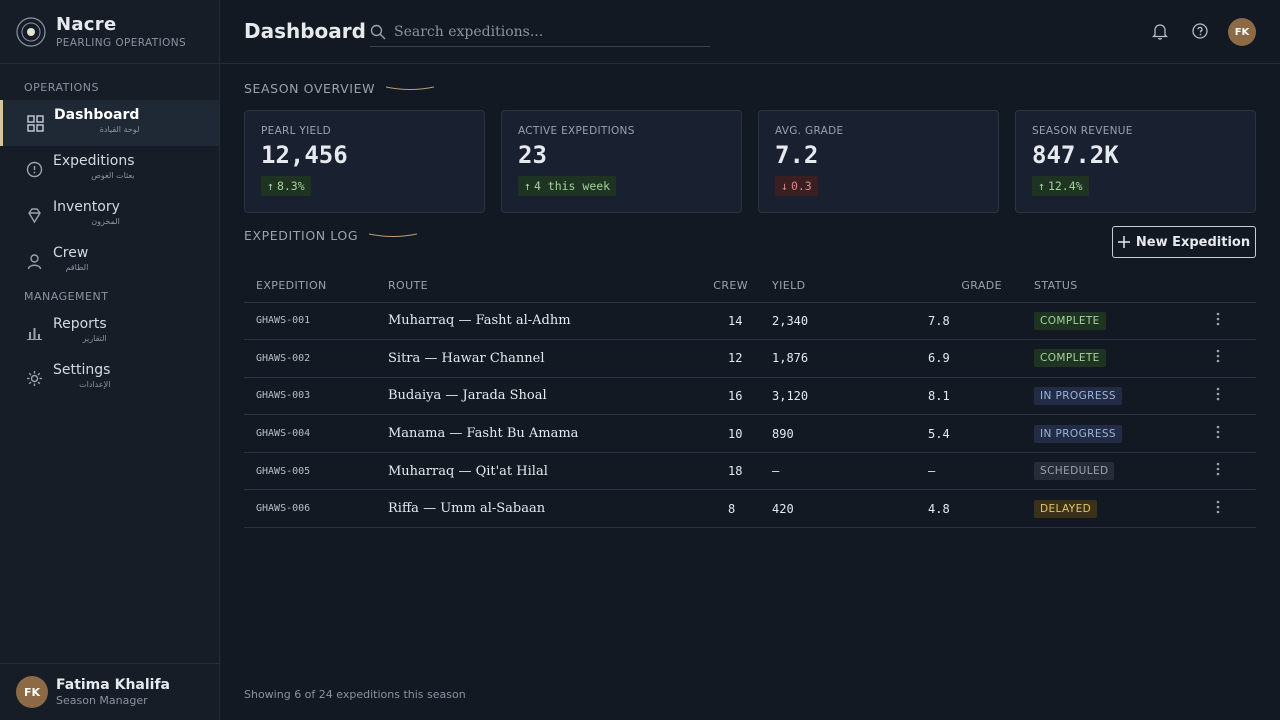 The image size is (1280, 720). Describe the element at coordinates (109, 123) in the screenshot. I see `nav-item: Dashboard لوحة القيادة` at that location.